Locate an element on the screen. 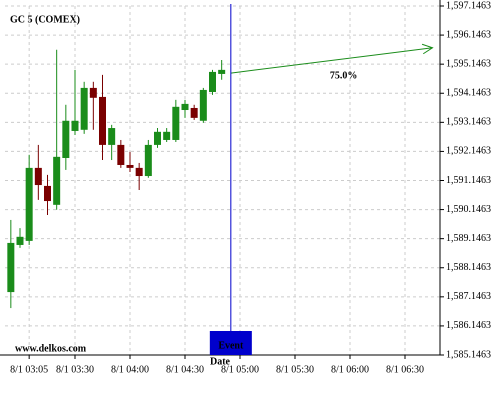 This screenshot has width=500, height=400. x-tick-label: 8/1 05:00 is located at coordinates (240, 369).